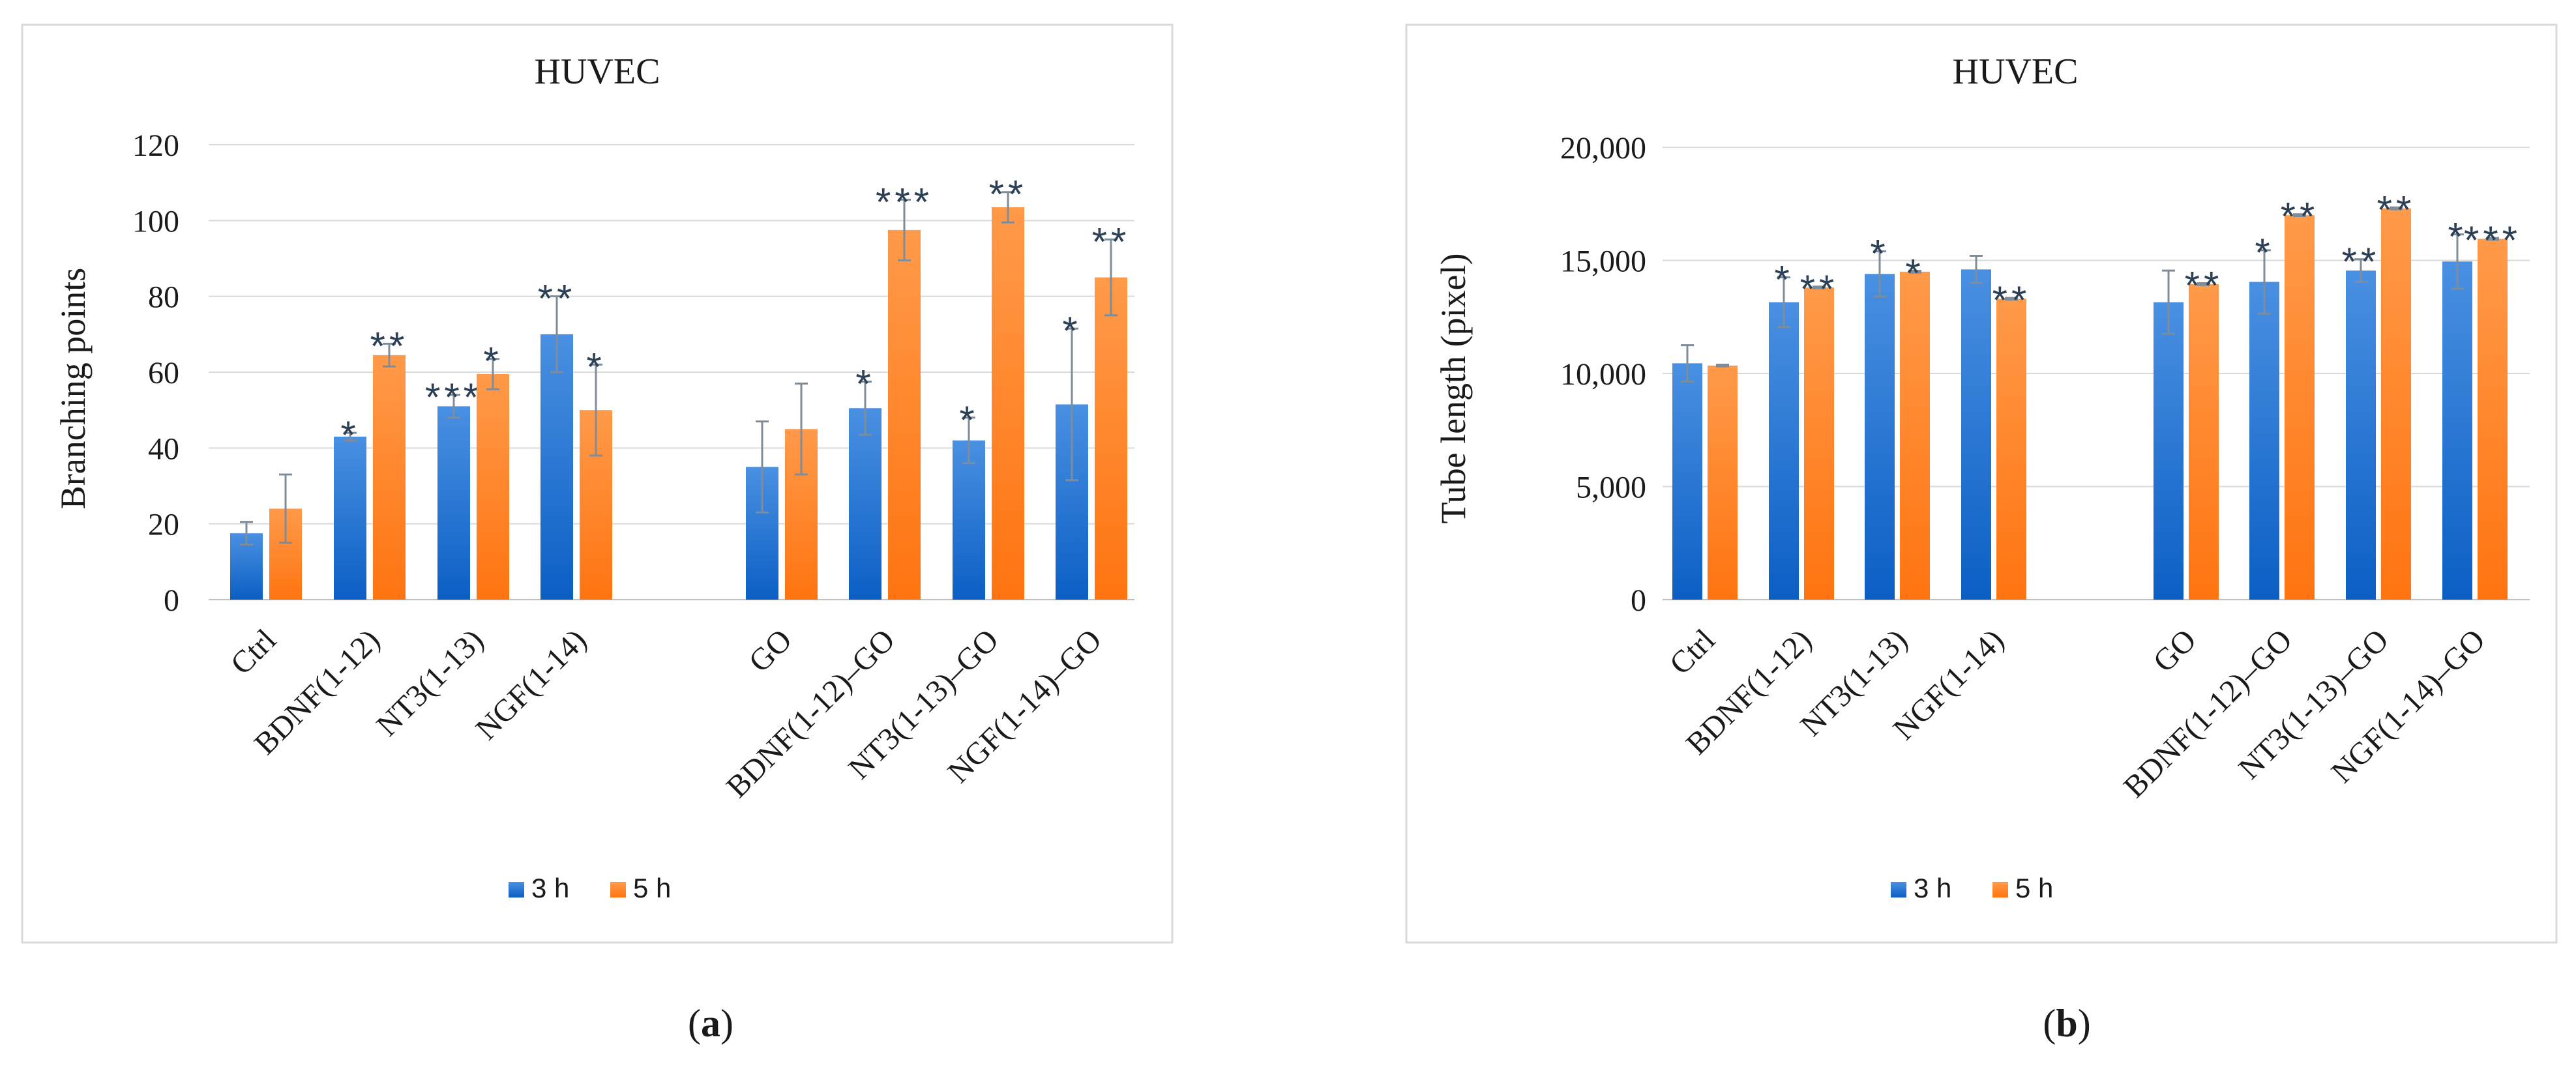 This screenshot has height=1065, width=2576. I want to click on y-axis-label-b: Tube length (pixel), so click(1453, 389).